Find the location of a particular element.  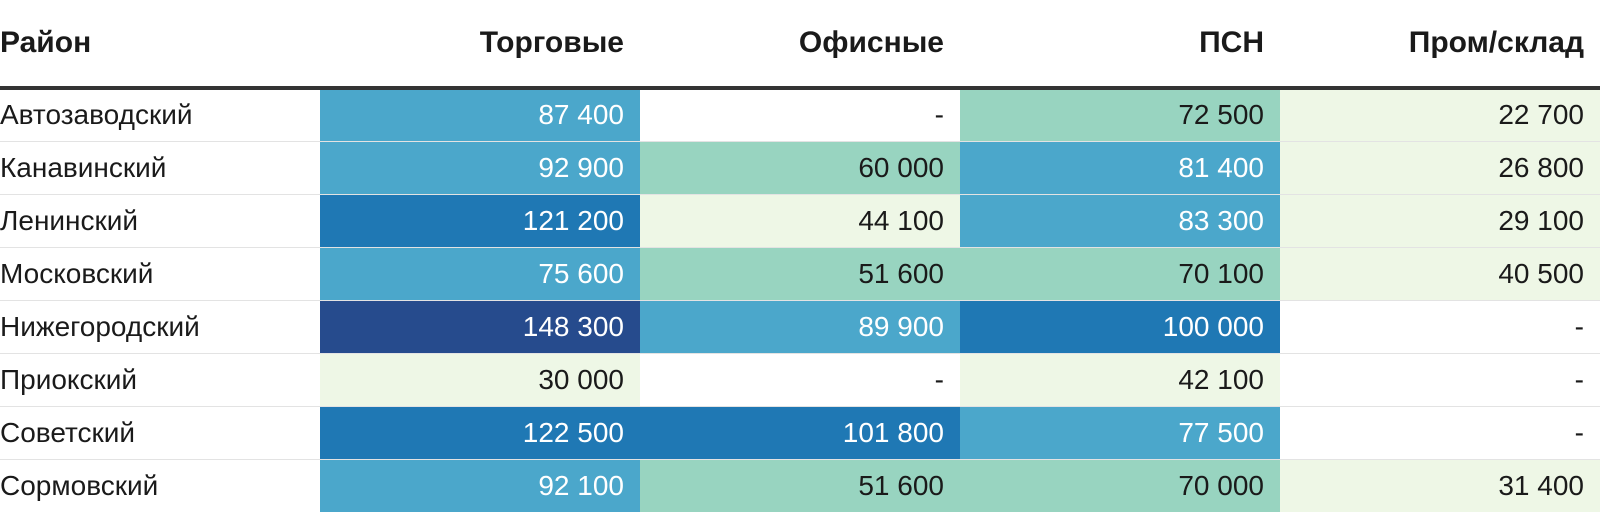

value-cell: 81 400 is located at coordinates (1120, 168).